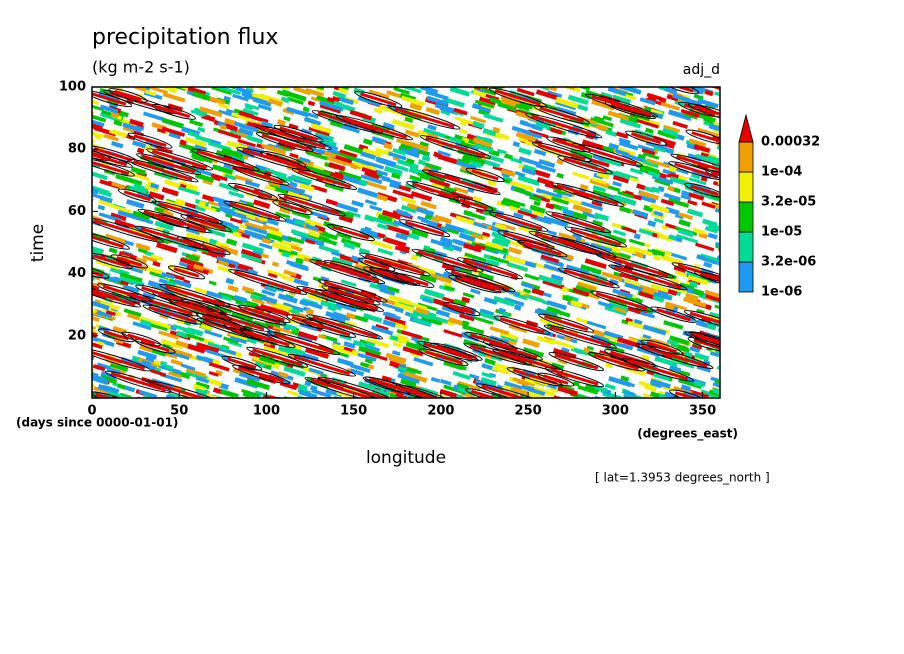 The height and width of the screenshot is (654, 904). Describe the element at coordinates (91, 411) in the screenshot. I see `x-tick-label: 0` at that location.